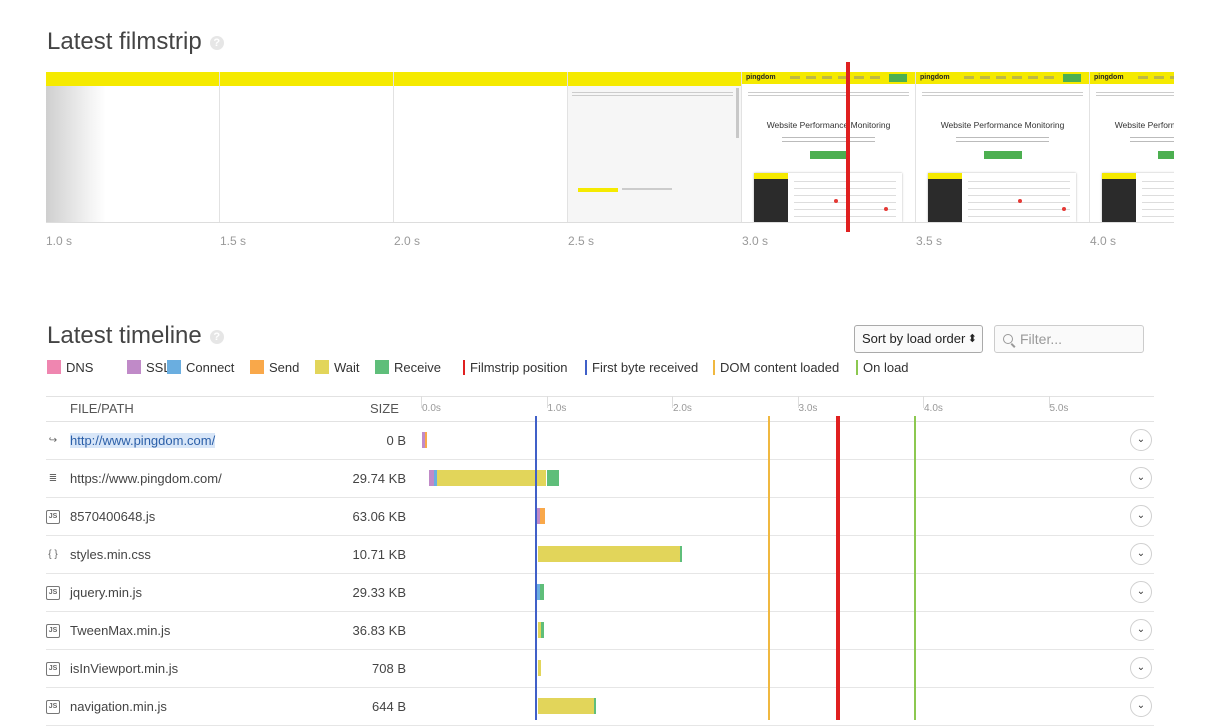  Describe the element at coordinates (929, 241) in the screenshot. I see `filmstrip-tick: 3.5 s` at that location.